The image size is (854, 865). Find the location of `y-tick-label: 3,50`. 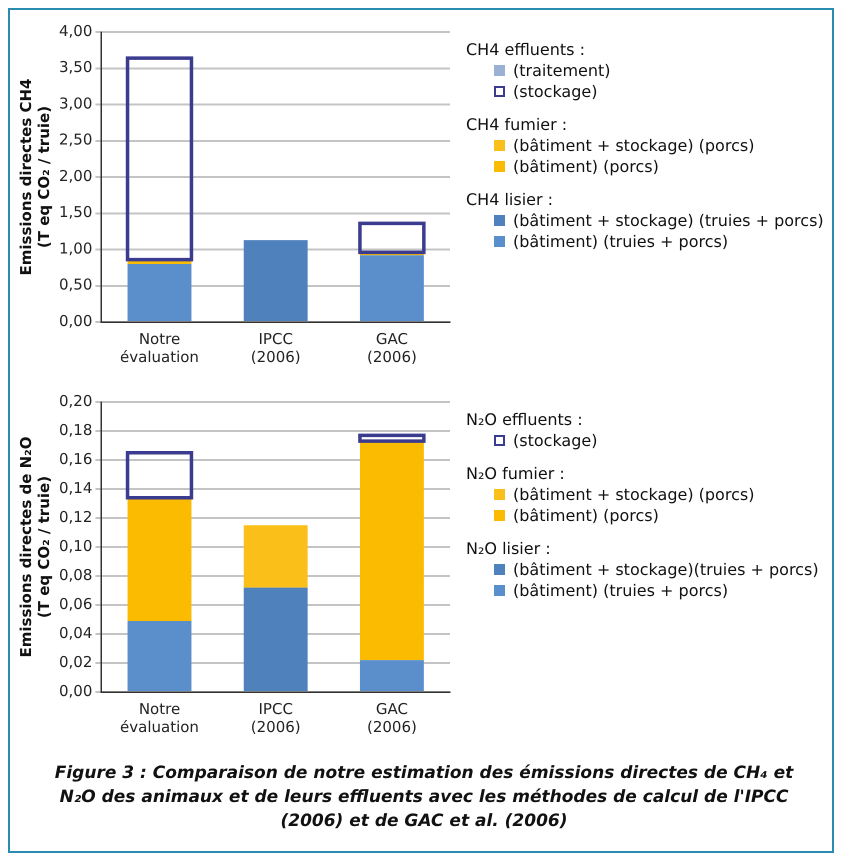

y-tick-label: 3,50 is located at coordinates (75, 67).